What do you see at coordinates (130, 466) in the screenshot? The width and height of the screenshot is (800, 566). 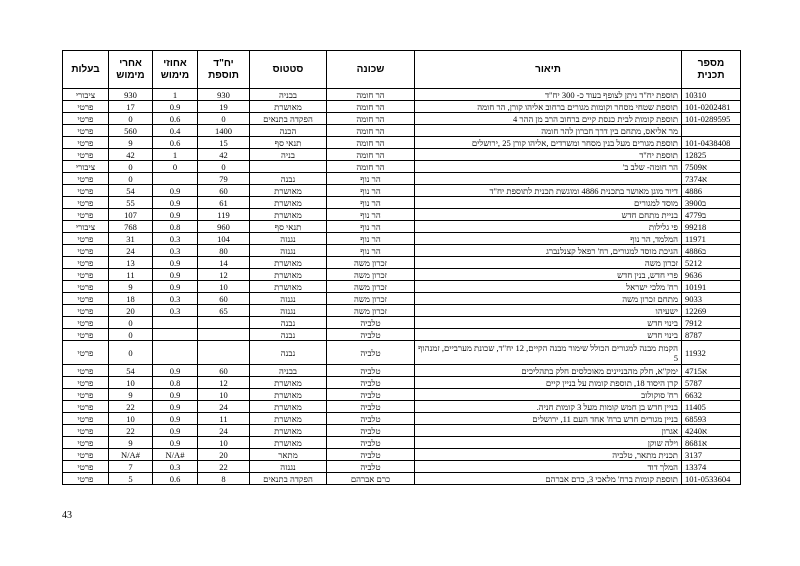 I see `cell-after-realization: 7` at bounding box center [130, 466].